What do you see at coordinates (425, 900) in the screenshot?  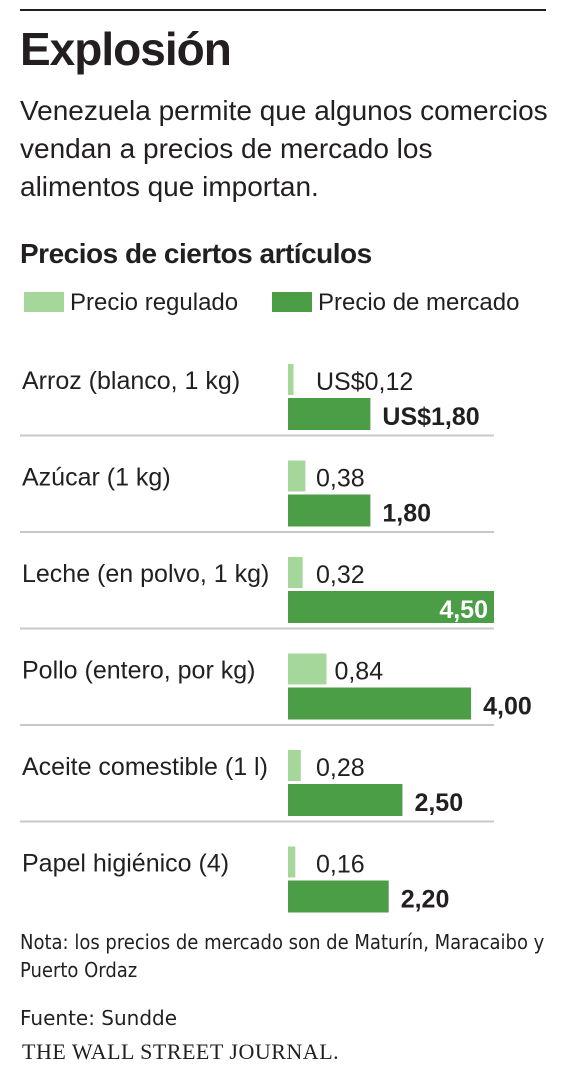 I see `value-label-market: 2,20` at bounding box center [425, 900].